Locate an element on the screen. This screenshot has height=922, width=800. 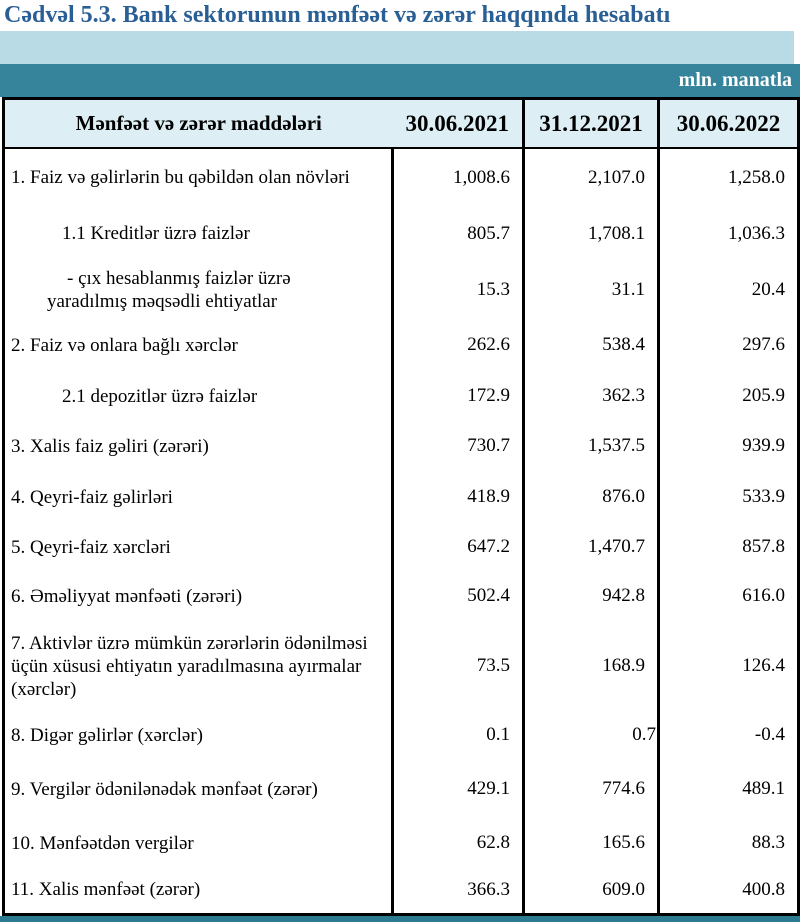
column-header-date-1: 30.06.2021 is located at coordinates (458, 123).